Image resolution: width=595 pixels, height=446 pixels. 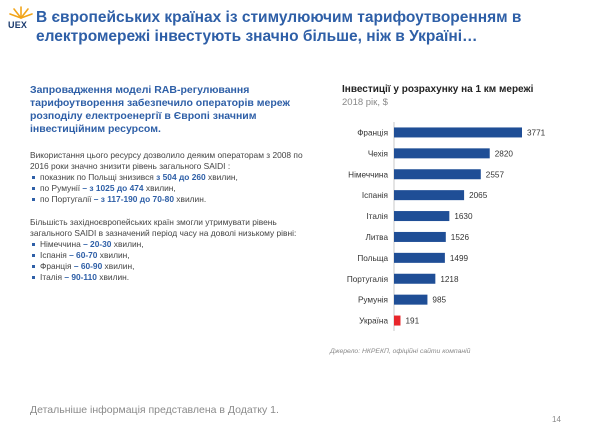 I want to click on category-label: Португалія, so click(x=367, y=279).